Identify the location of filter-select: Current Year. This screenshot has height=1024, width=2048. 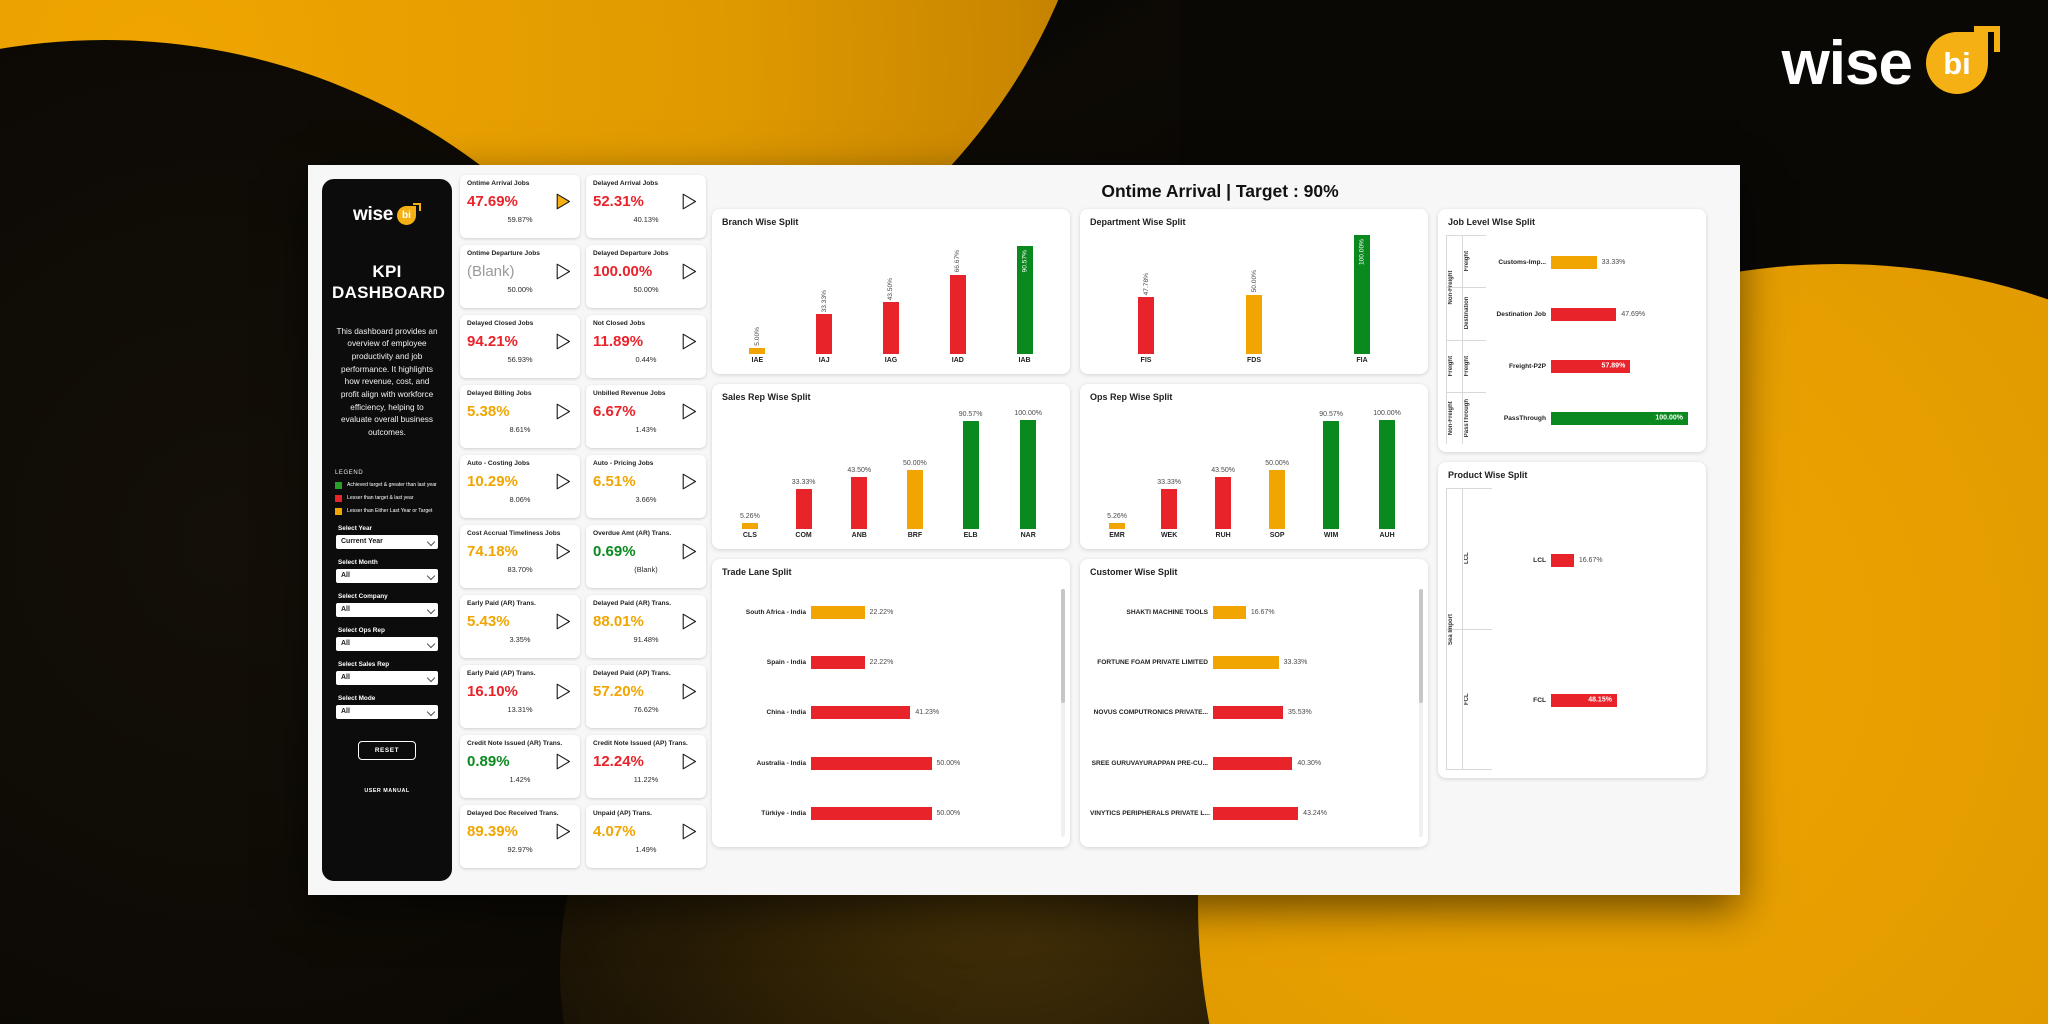
(387, 541).